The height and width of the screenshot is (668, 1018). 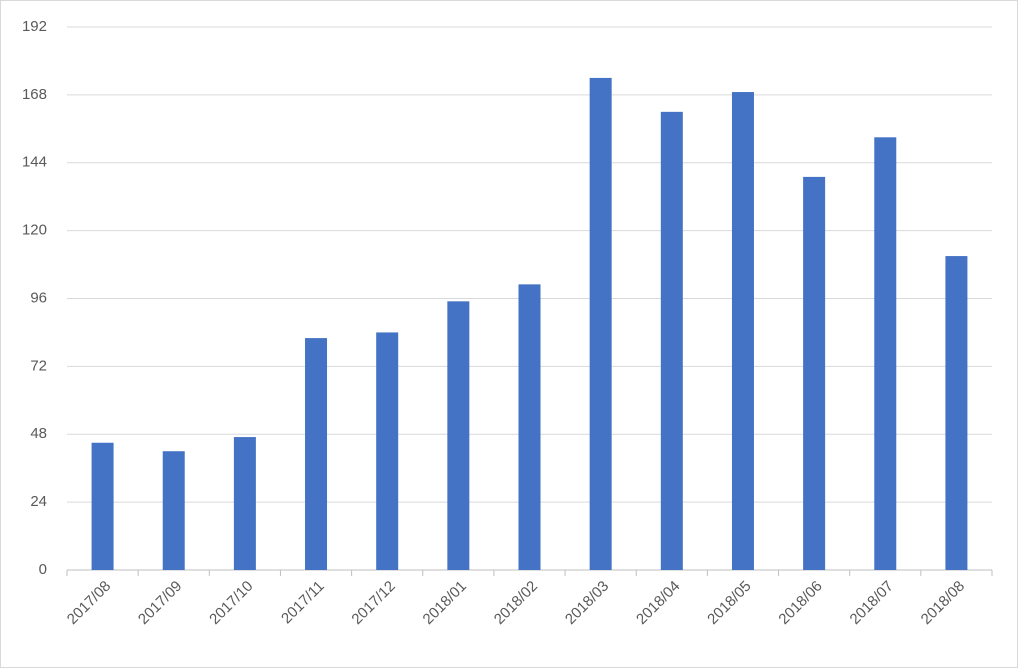 What do you see at coordinates (34, 26) in the screenshot?
I see `y-tick-label: 192` at bounding box center [34, 26].